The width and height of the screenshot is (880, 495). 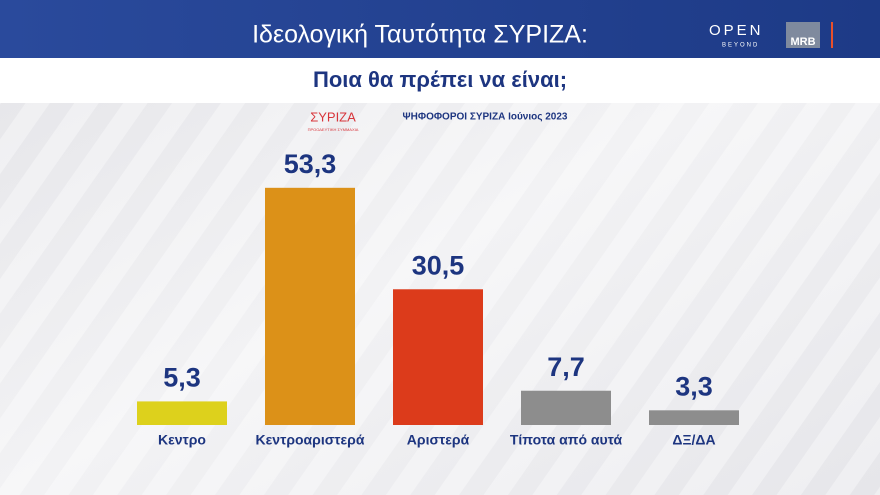 I want to click on category-label: Αριστερά, so click(x=438, y=440).